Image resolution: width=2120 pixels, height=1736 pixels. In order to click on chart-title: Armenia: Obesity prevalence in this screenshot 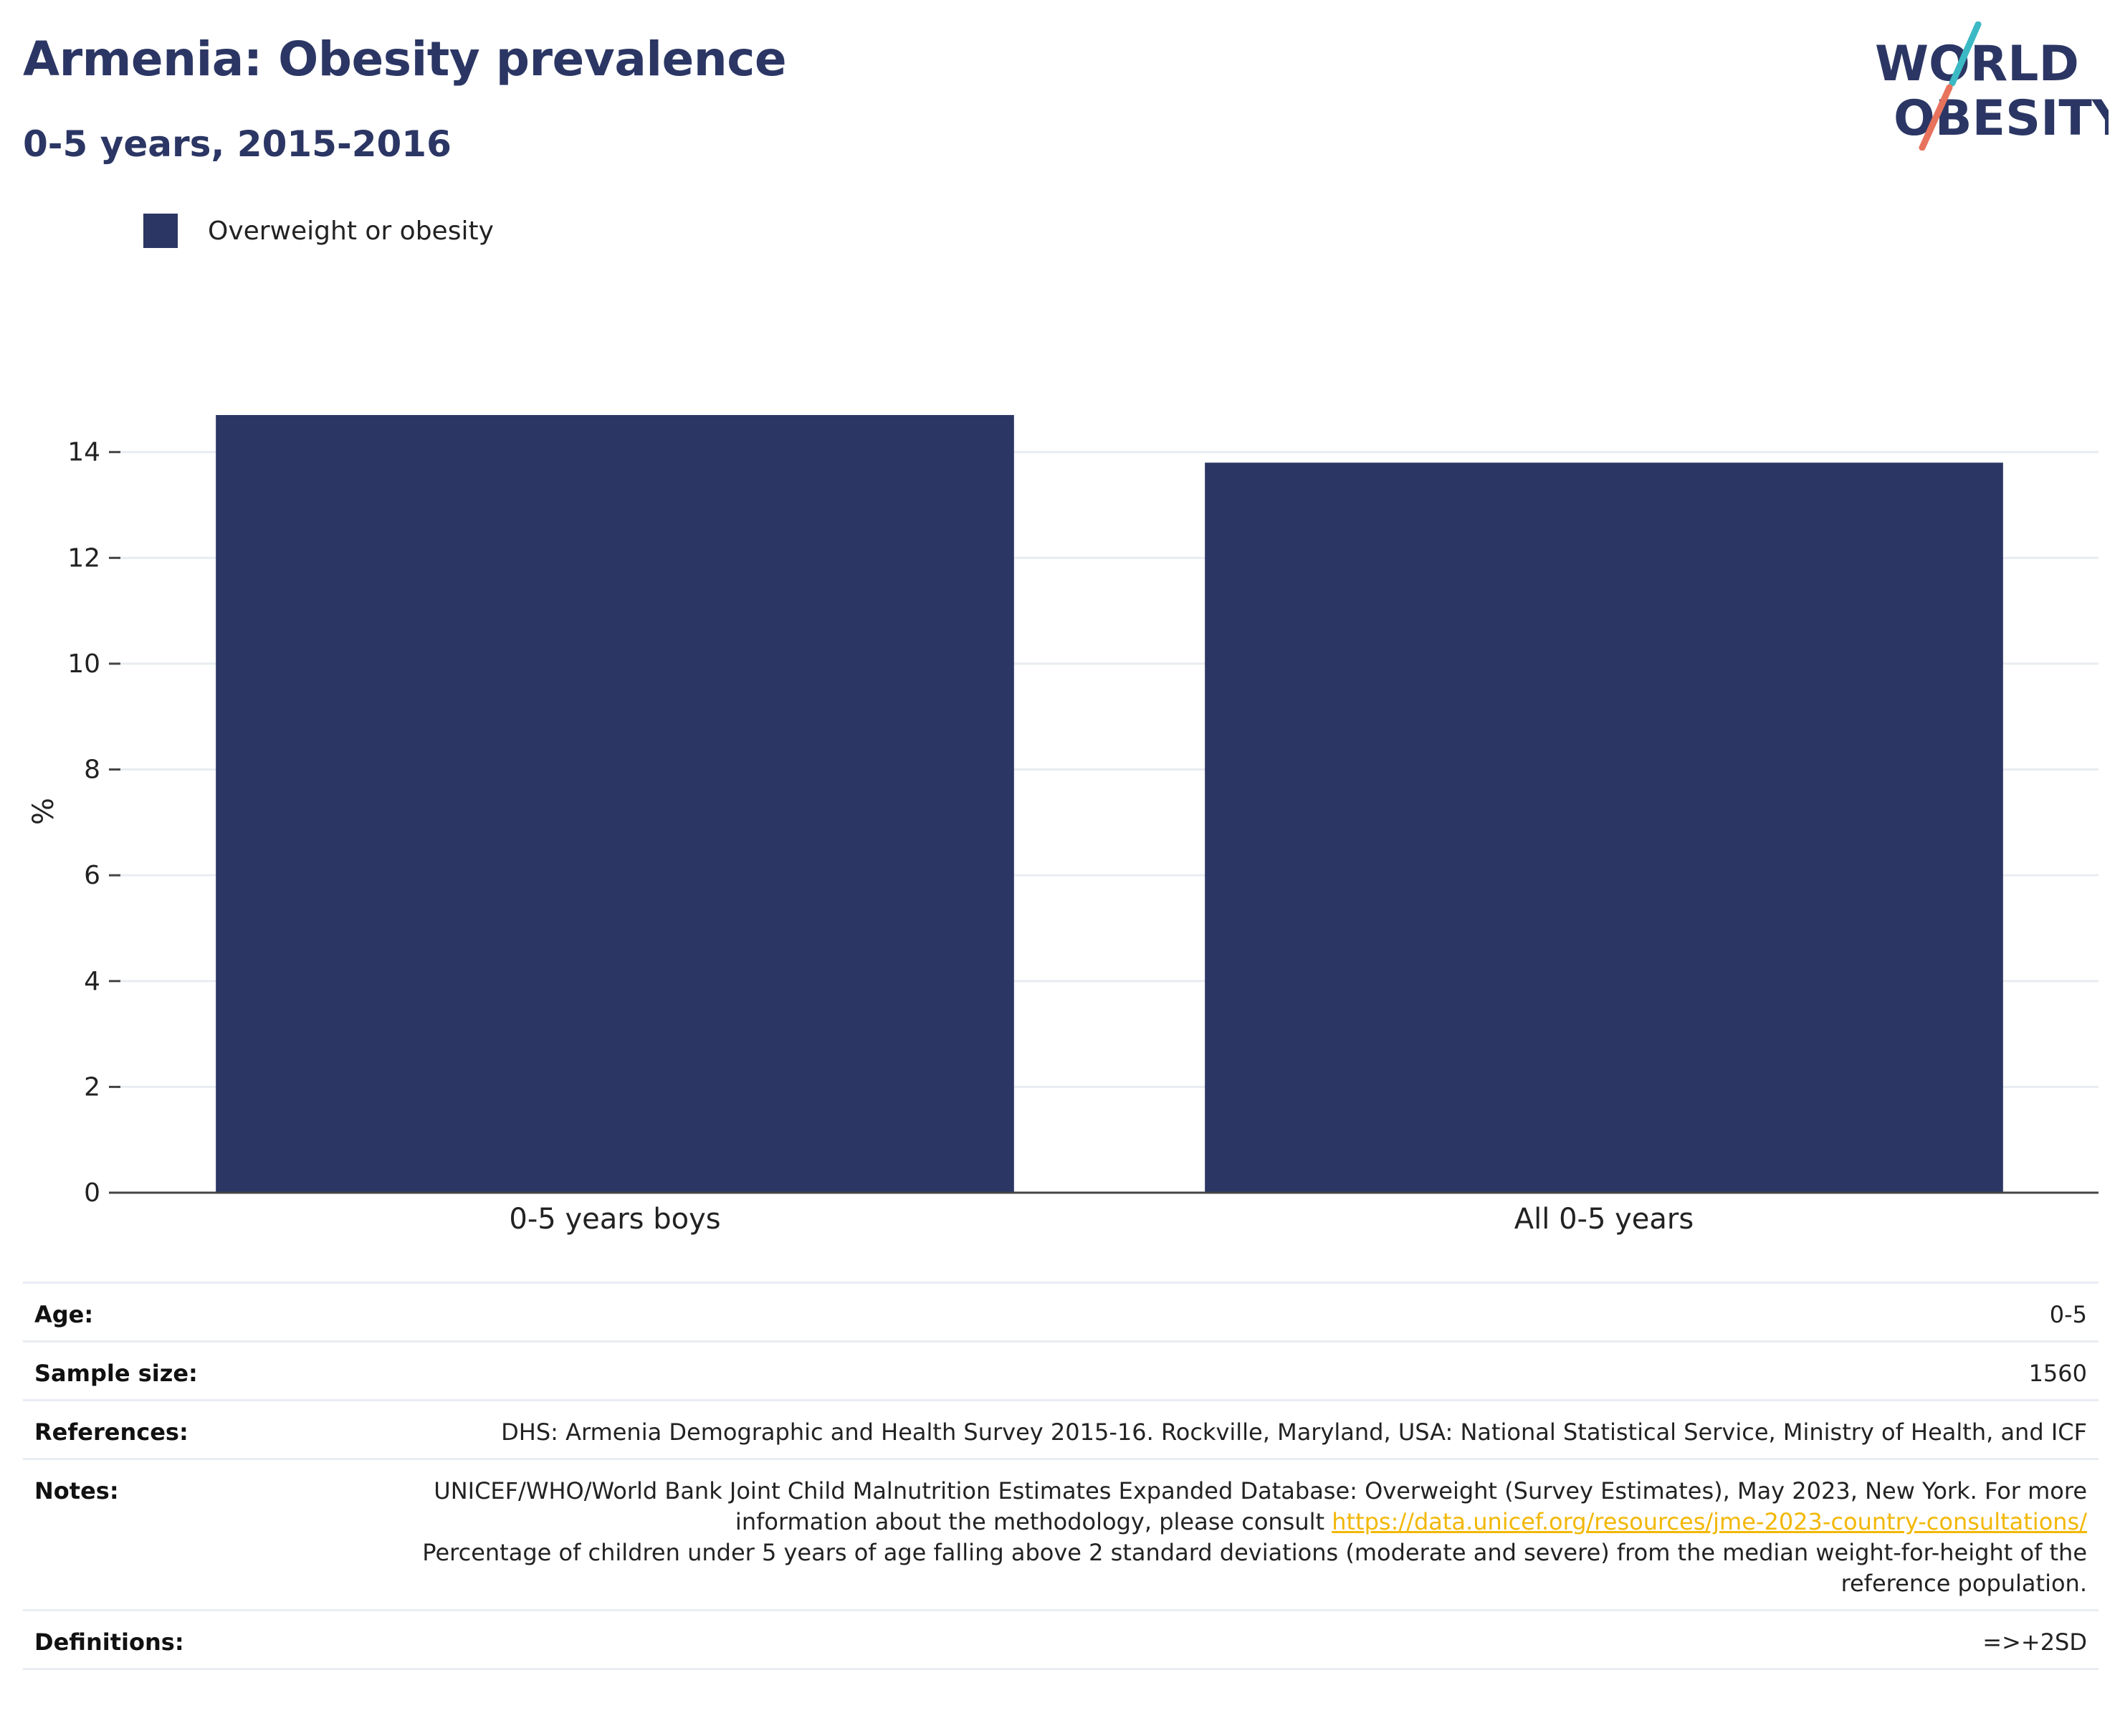, I will do `click(405, 59)`.